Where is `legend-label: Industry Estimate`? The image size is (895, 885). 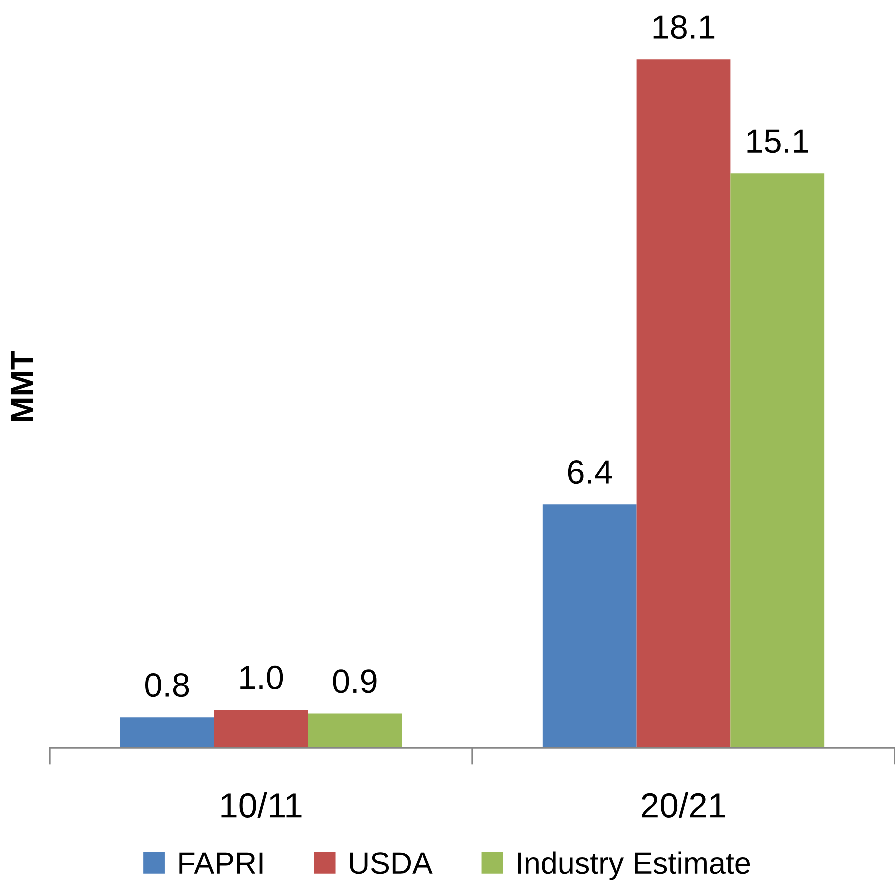 legend-label: Industry Estimate is located at coordinates (634, 866).